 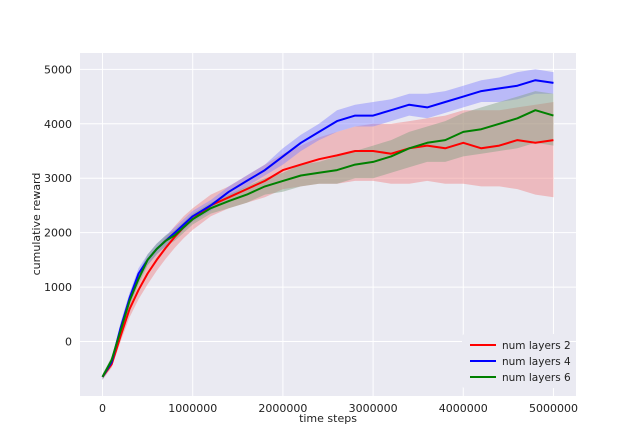 I want to click on legend: num layers 2 num layers 4 num layers 6, so click(x=516, y=361).